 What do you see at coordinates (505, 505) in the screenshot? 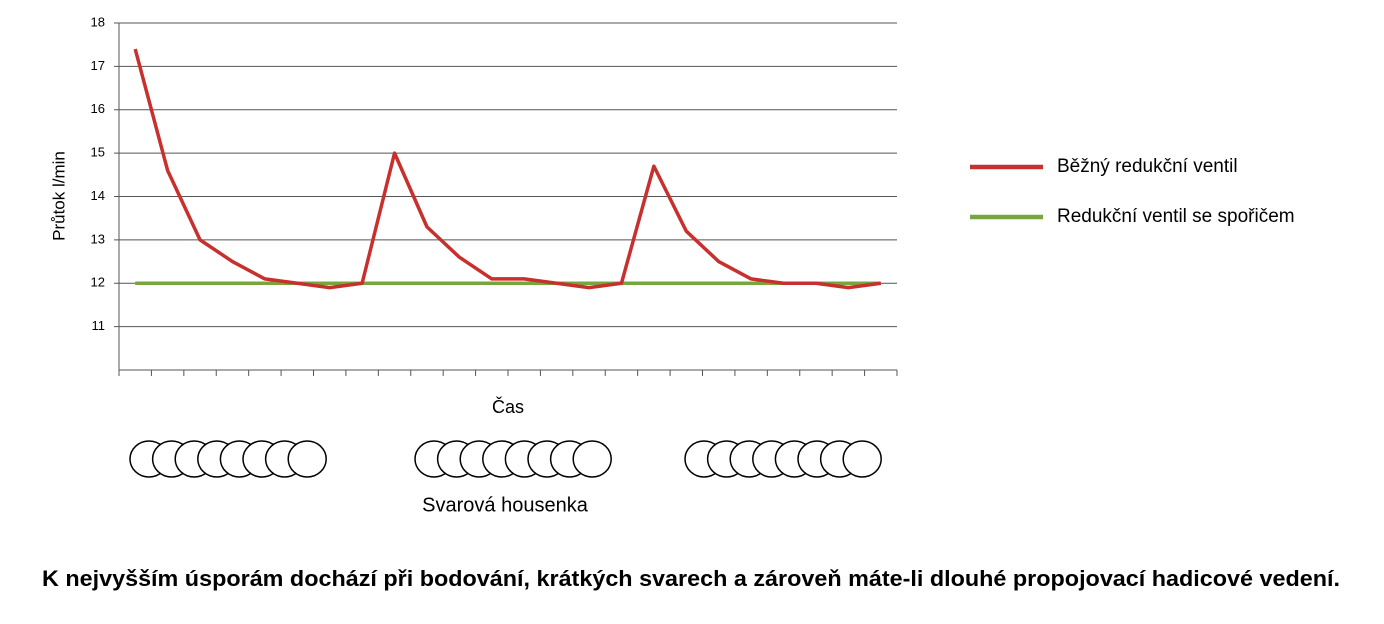
I see `annotation: Svarová housenka` at bounding box center [505, 505].